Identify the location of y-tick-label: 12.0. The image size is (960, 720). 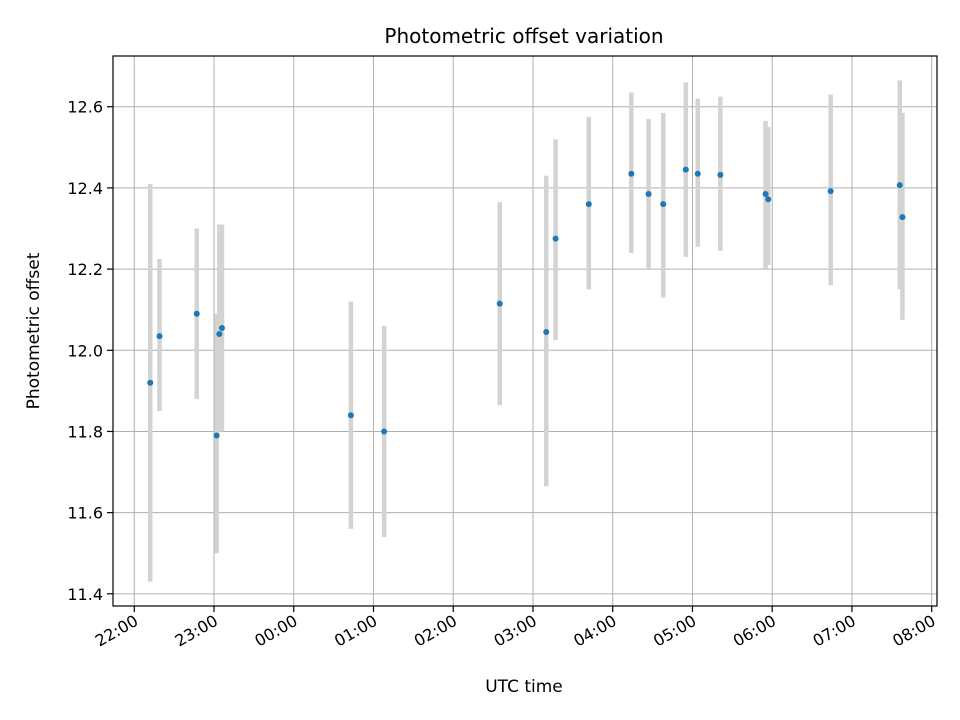
(85, 350).